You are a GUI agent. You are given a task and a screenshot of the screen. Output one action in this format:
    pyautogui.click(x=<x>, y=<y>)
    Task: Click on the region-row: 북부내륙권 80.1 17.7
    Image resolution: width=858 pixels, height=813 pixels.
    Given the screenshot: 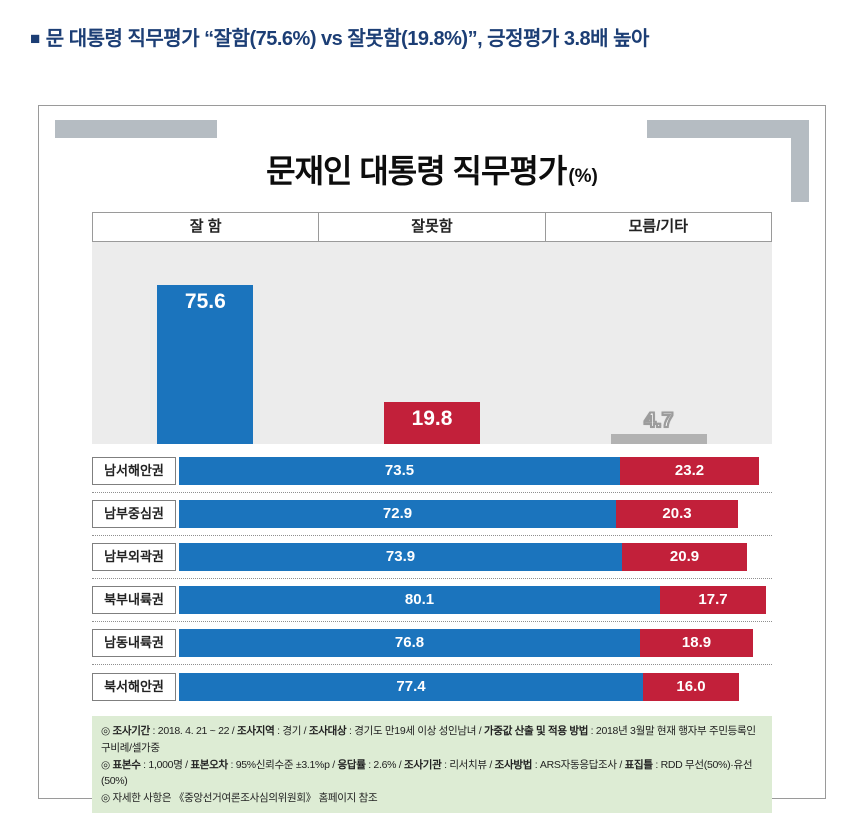 What is the action you would take?
    pyautogui.click(x=432, y=600)
    